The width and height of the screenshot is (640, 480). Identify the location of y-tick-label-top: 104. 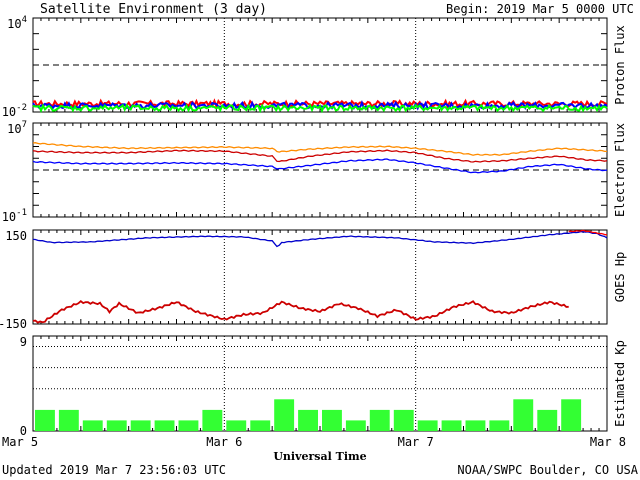
(17, 23).